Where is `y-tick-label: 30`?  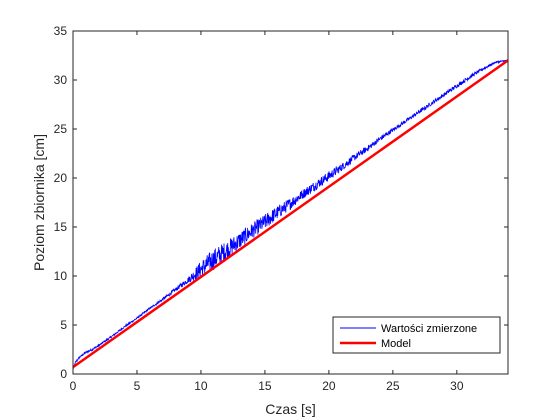 y-tick-label: 30 is located at coordinates (61, 80).